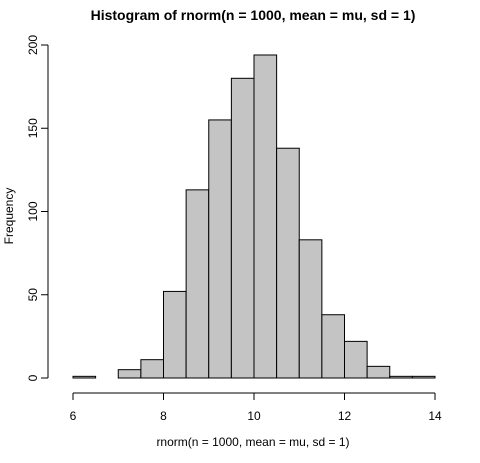  What do you see at coordinates (73, 416) in the screenshot?
I see `x-tick-label: 6` at bounding box center [73, 416].